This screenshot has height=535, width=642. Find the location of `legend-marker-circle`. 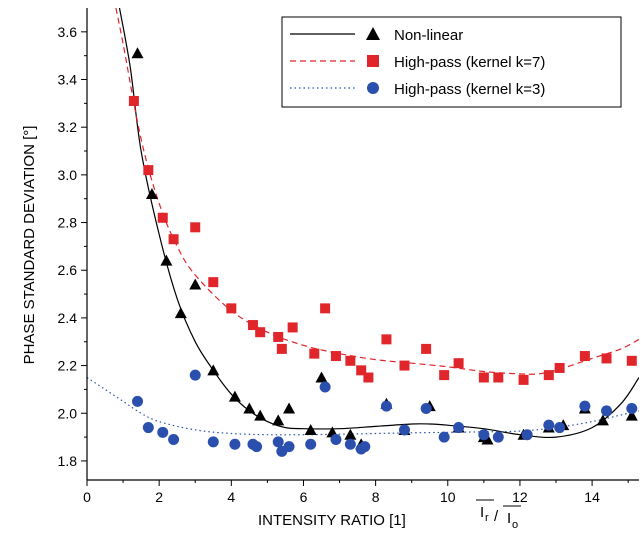

legend-marker-circle is located at coordinates (373, 88).